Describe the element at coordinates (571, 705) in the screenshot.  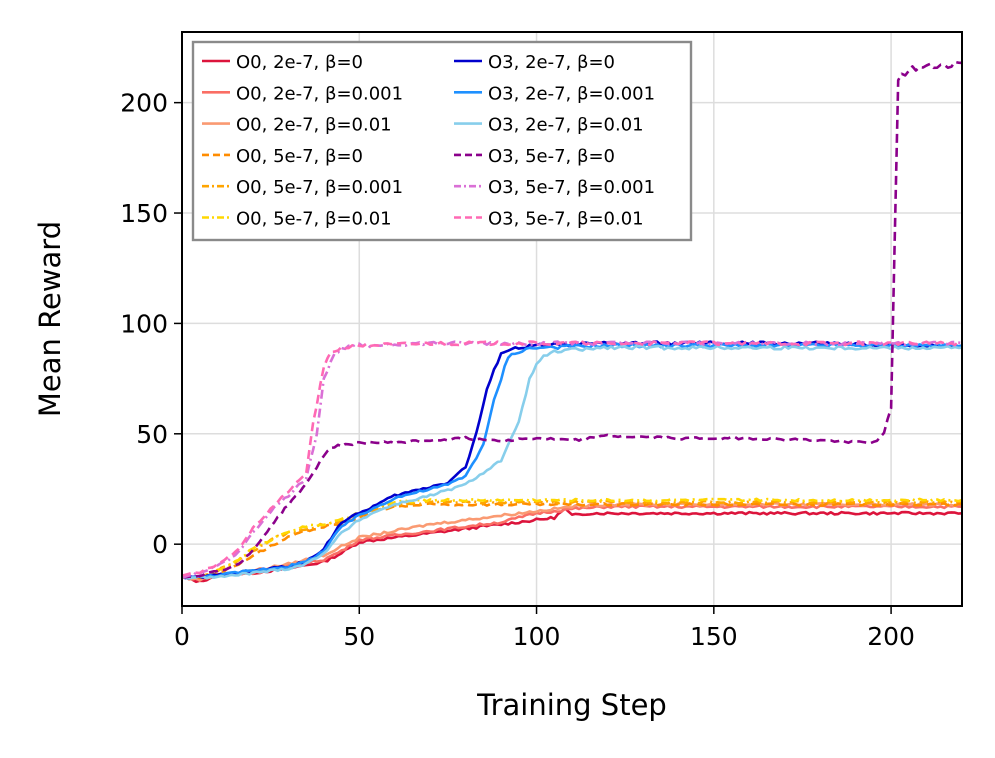
I see `x-axis-label: Training Step` at that location.